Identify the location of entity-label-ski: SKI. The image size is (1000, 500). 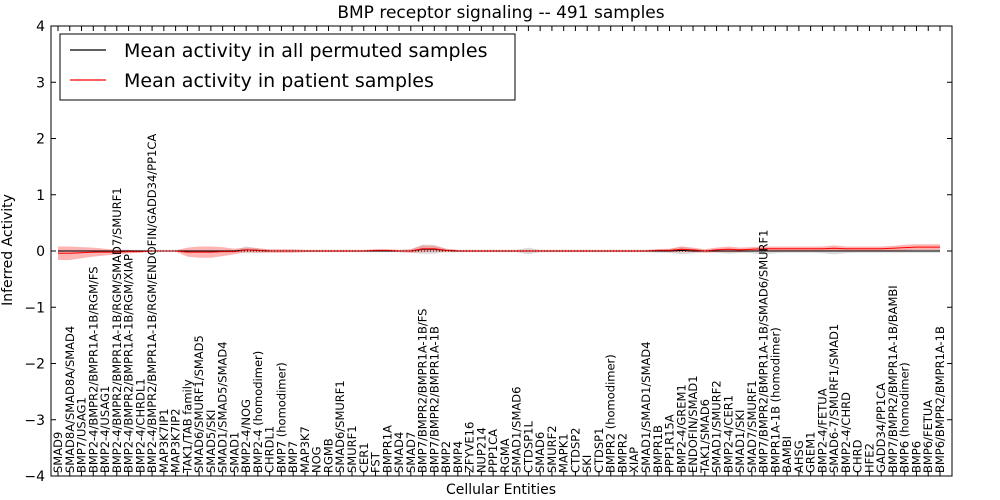
(587, 464).